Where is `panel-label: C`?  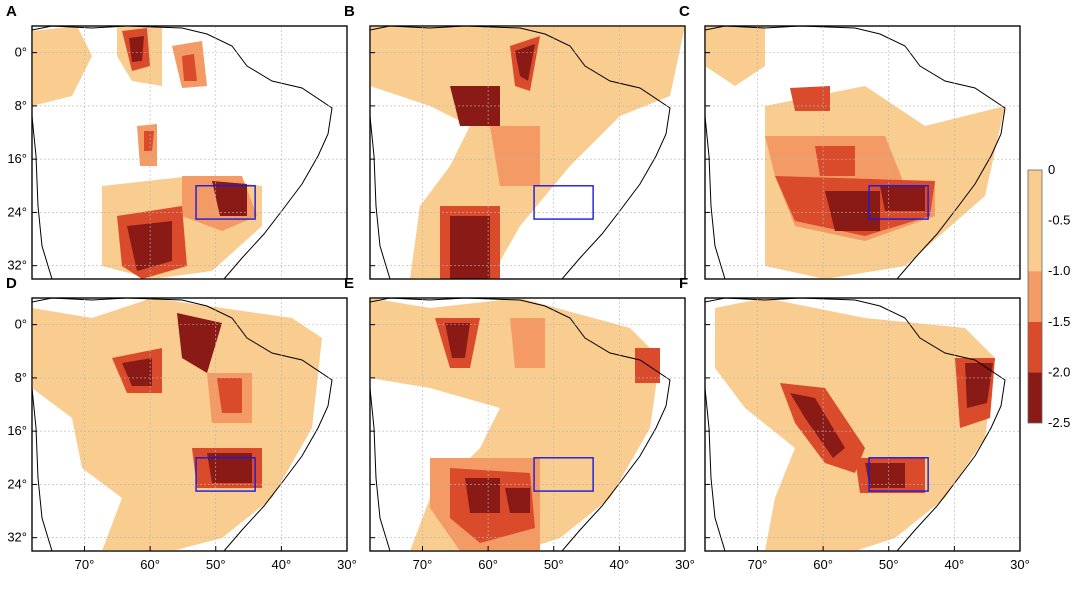
panel-label: C is located at coordinates (684, 11).